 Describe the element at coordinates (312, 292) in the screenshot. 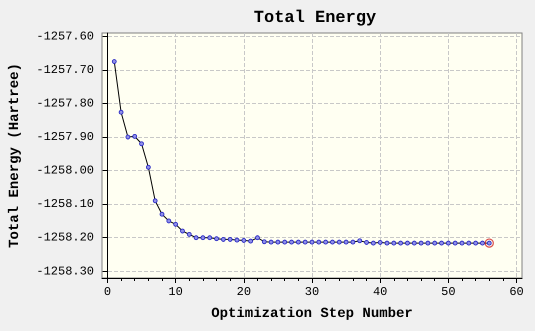

I see `x-tick-label: 30` at that location.